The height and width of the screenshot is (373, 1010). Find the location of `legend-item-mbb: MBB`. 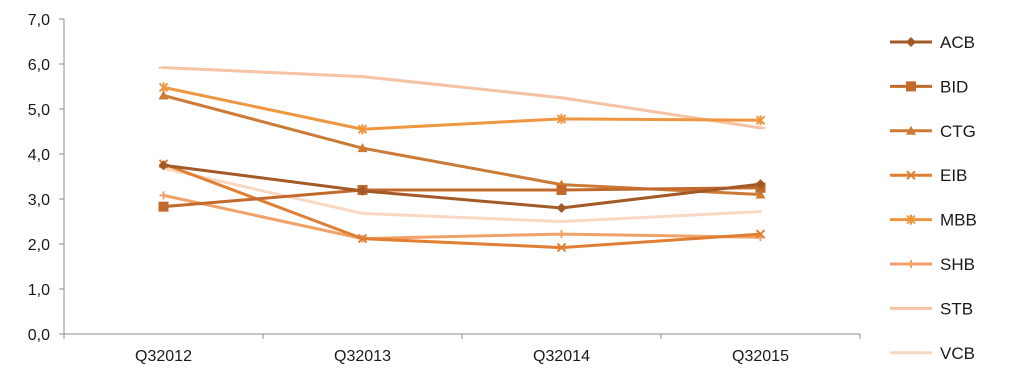

legend-item-mbb: MBB is located at coordinates (933, 220).